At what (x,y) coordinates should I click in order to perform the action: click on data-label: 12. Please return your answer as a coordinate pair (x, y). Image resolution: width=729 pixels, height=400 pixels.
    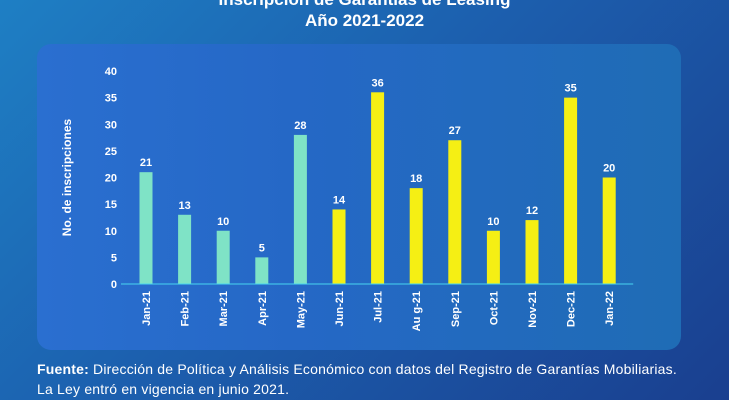
    Looking at the image, I should click on (532, 211).